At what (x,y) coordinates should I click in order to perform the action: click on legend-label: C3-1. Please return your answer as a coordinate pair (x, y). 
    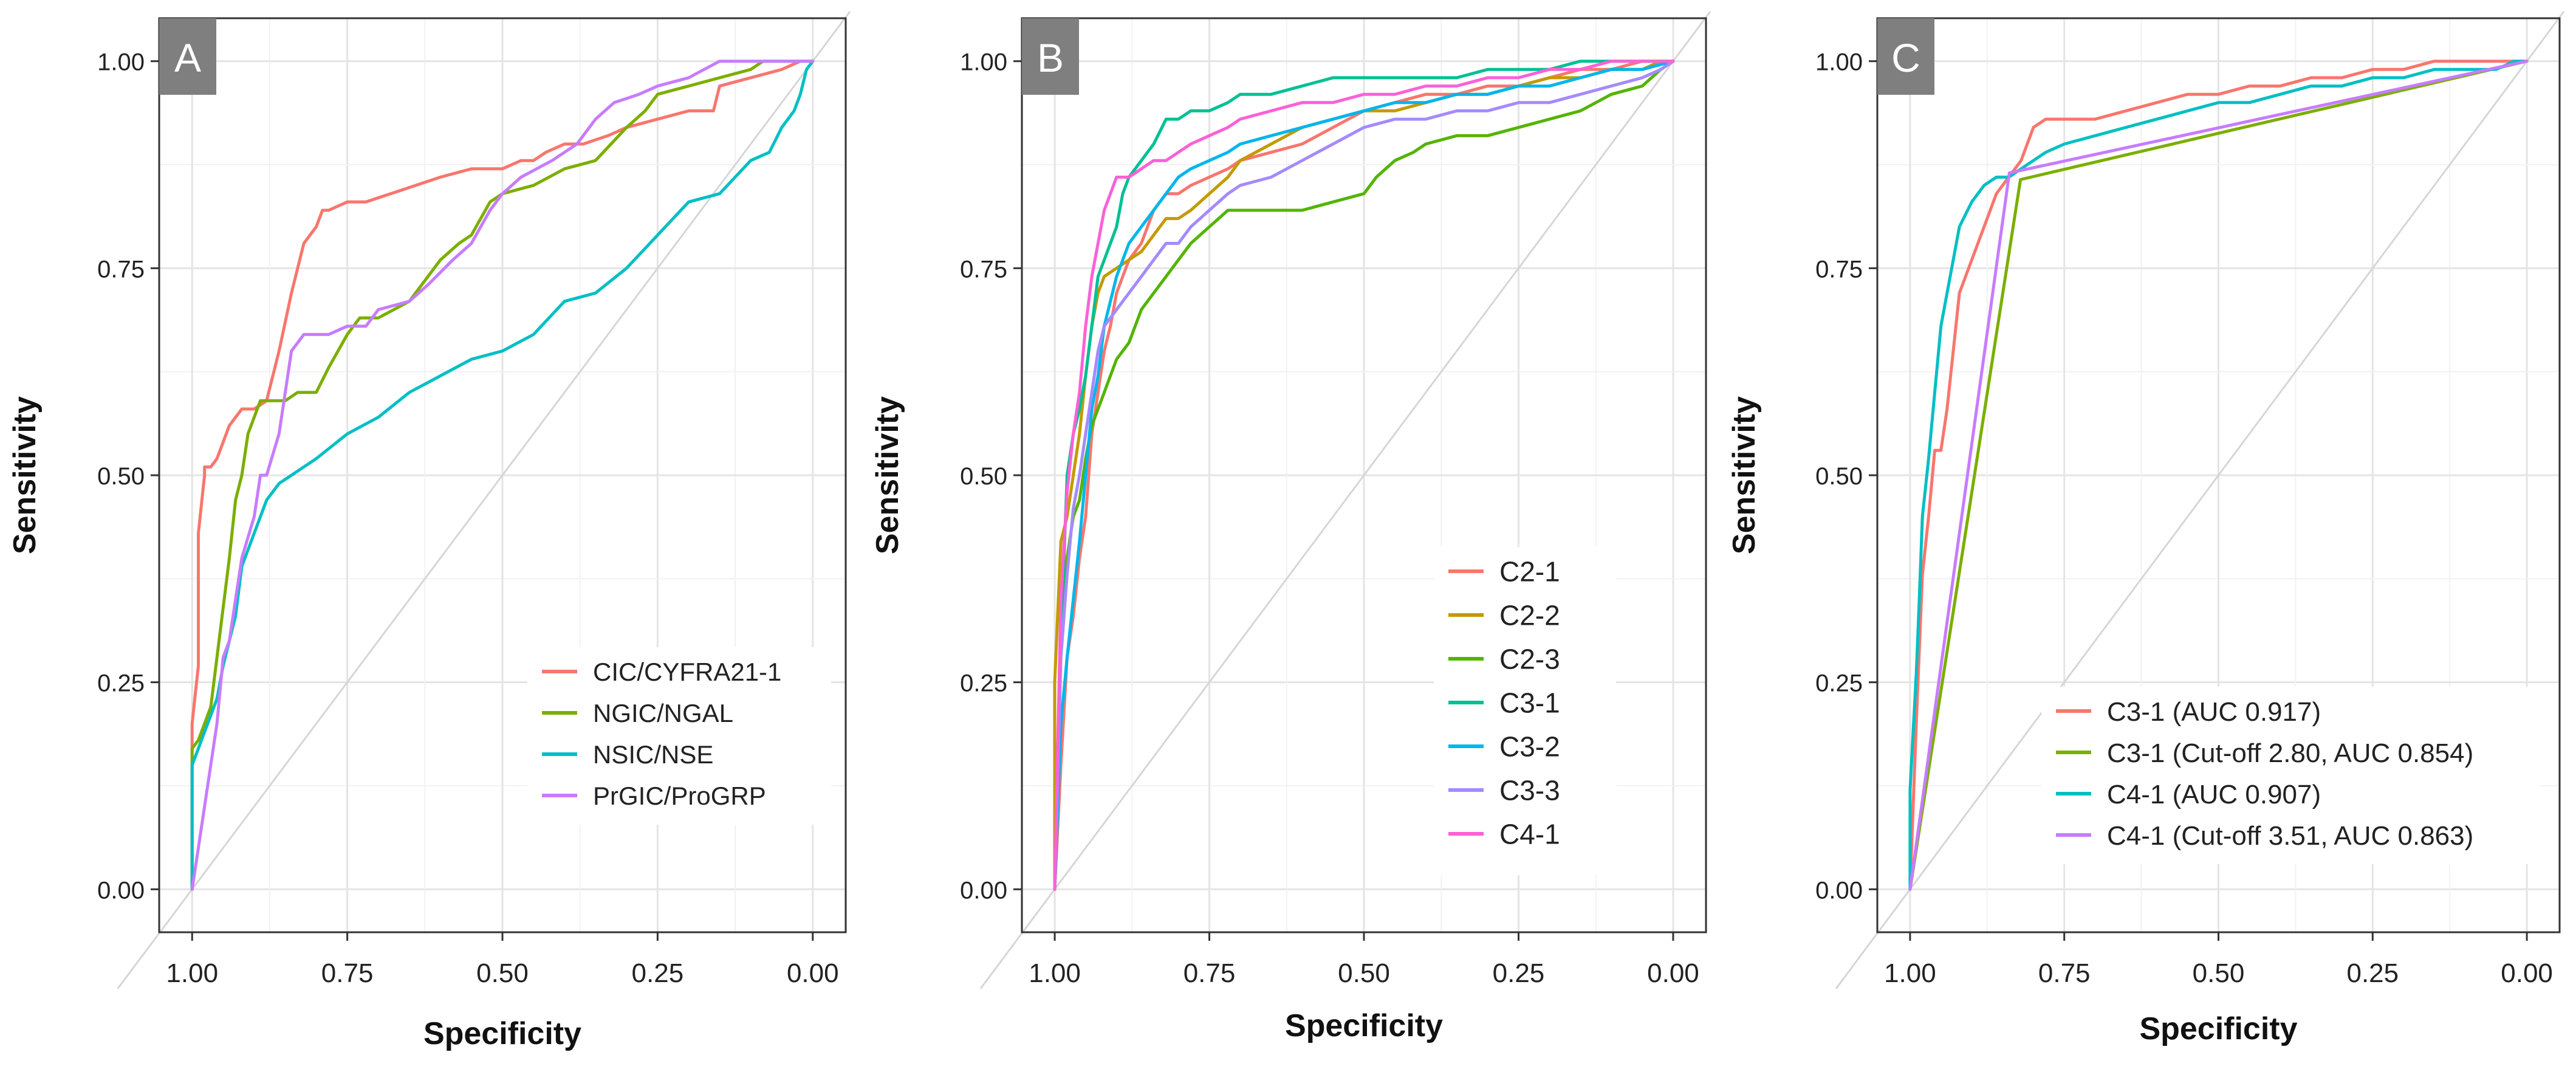
    Looking at the image, I should click on (1529, 703).